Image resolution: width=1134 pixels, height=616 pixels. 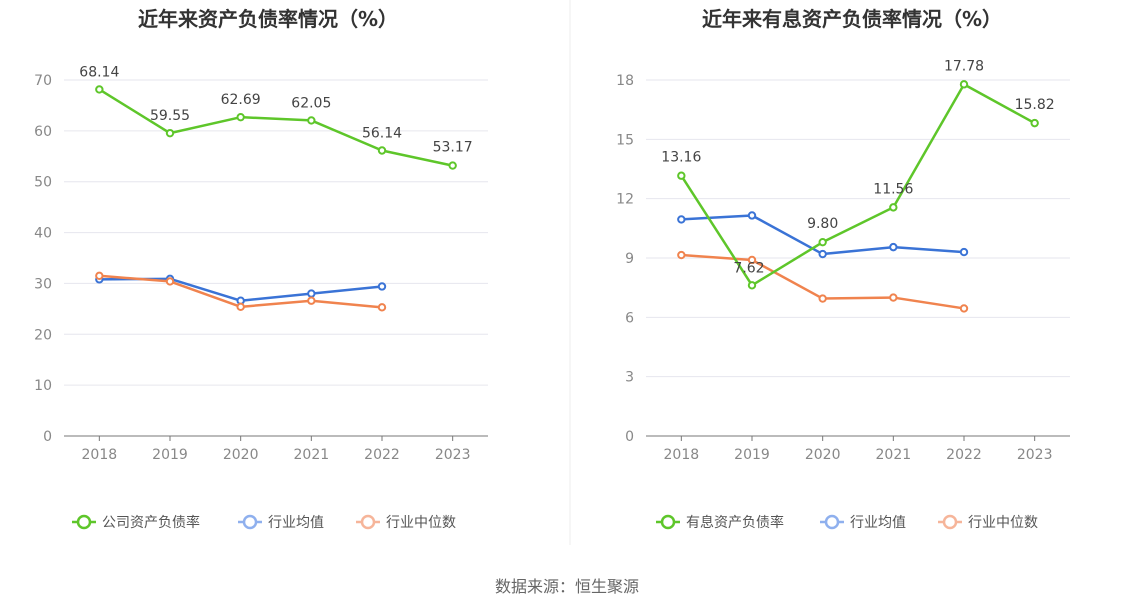 I want to click on data-label: 62.05, so click(x=311, y=103).